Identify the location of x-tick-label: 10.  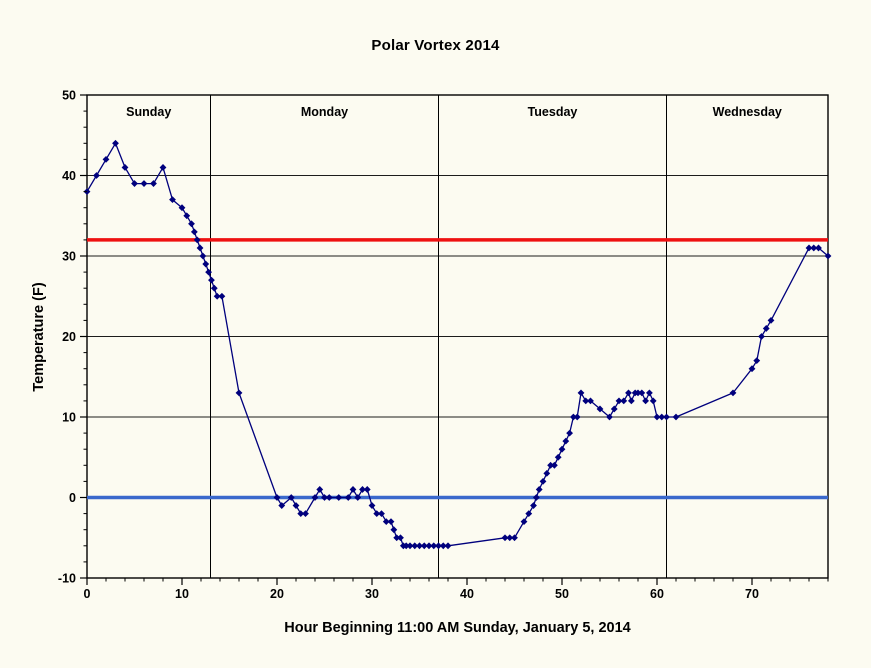
(182, 594).